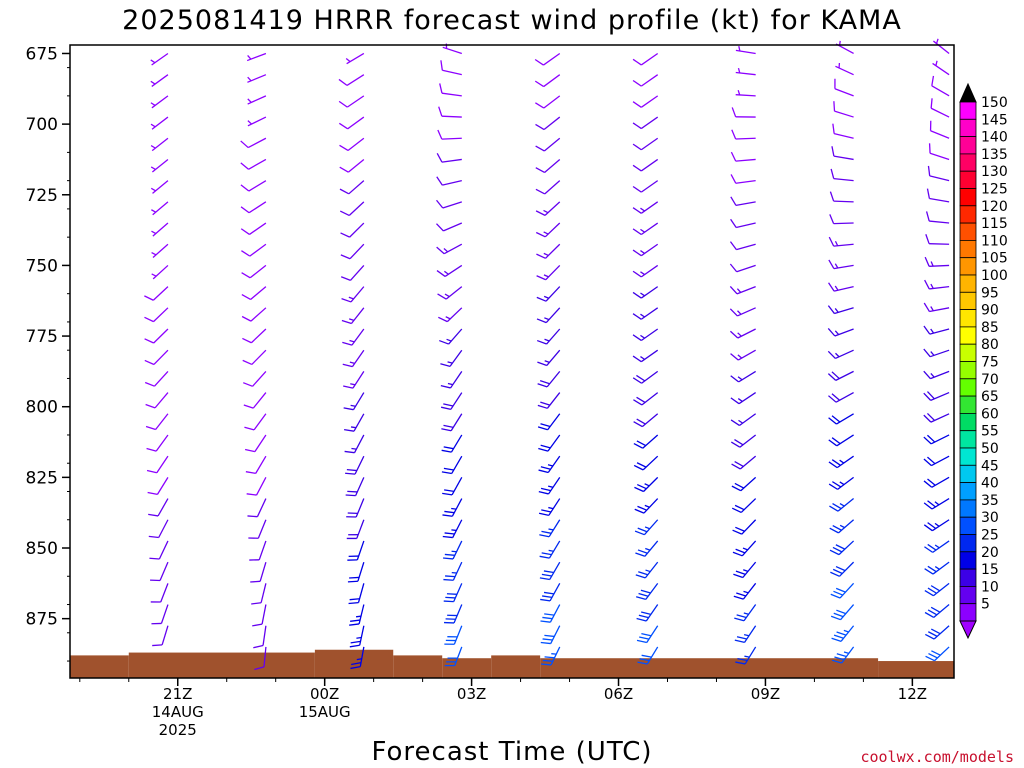 The image size is (1024, 768). What do you see at coordinates (990, 501) in the screenshot?
I see `colorbar-label: 35` at bounding box center [990, 501].